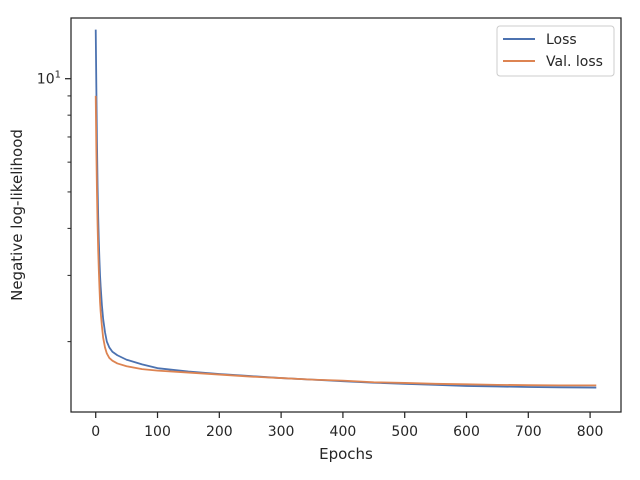 The image size is (640, 480). Describe the element at coordinates (219, 432) in the screenshot. I see `x-tick-label: 200` at that location.